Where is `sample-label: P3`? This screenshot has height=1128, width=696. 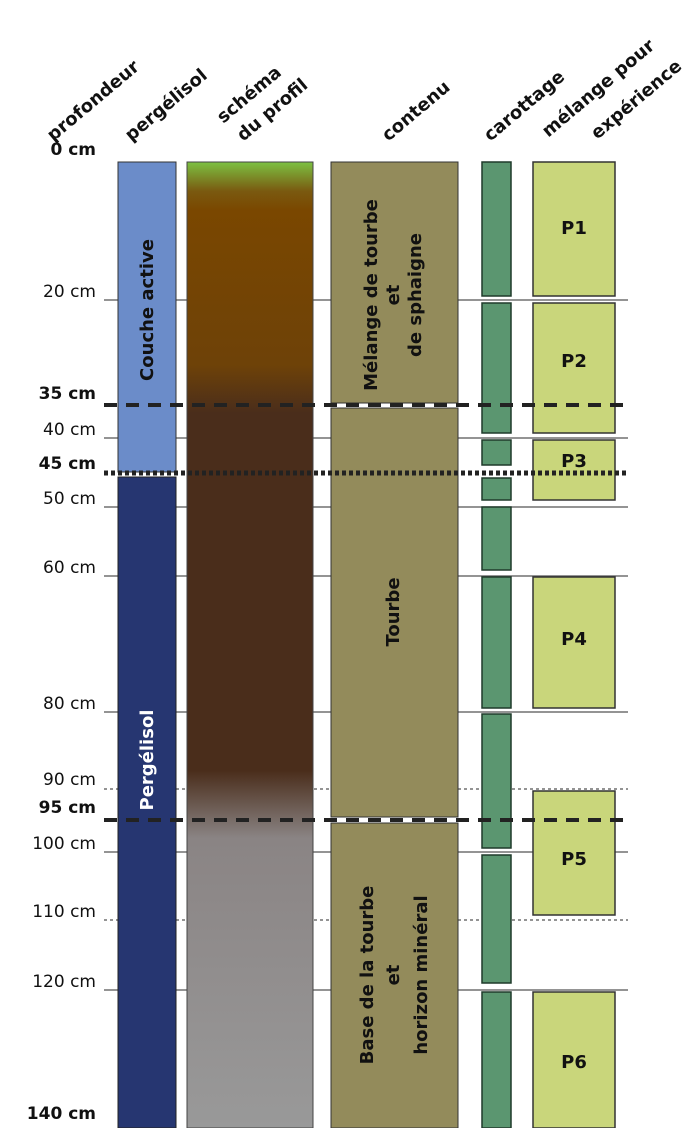 sample-label: P3 is located at coordinates (574, 461).